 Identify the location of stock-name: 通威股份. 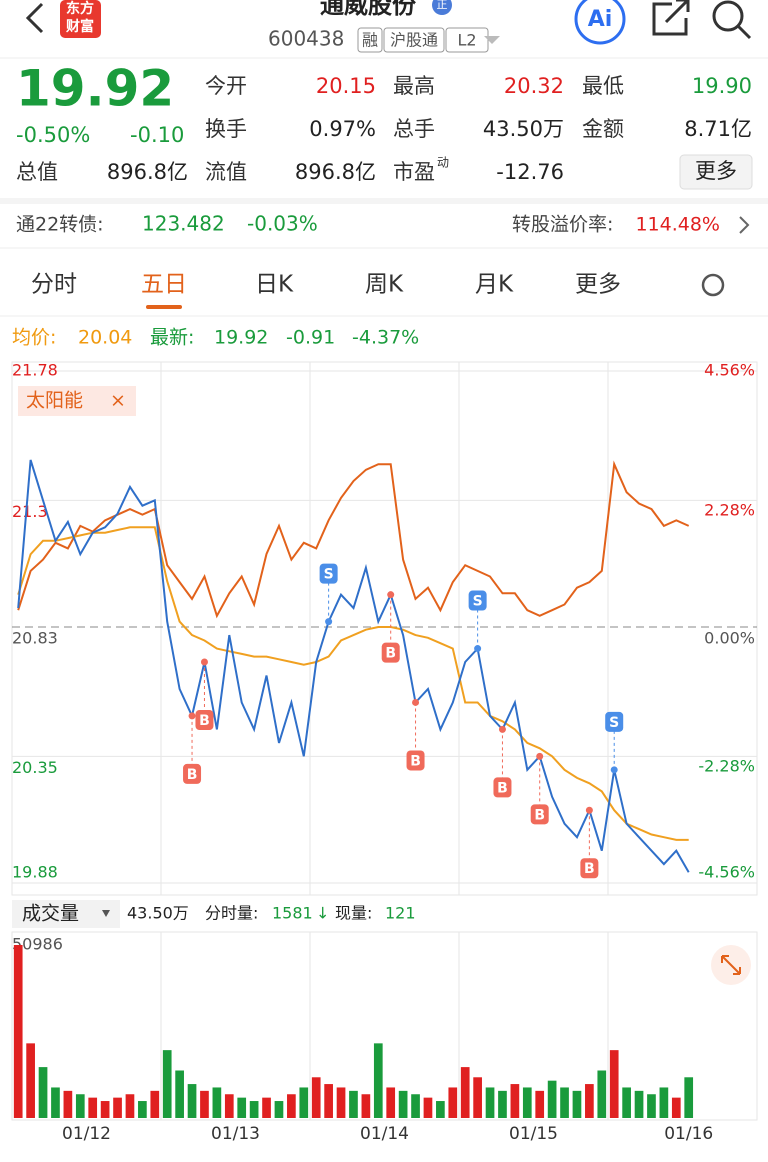
(368, 9).